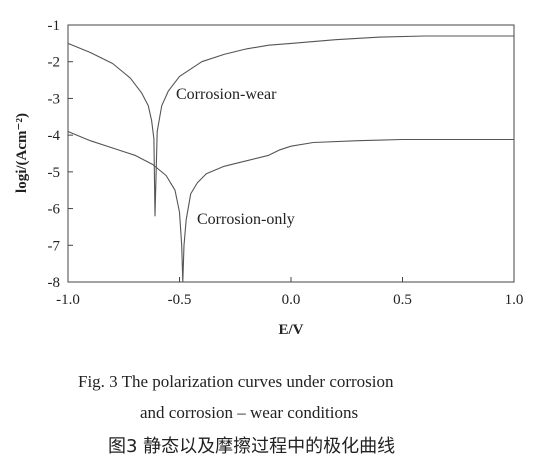  I want to click on y-tick-label: -8, so click(54, 283).